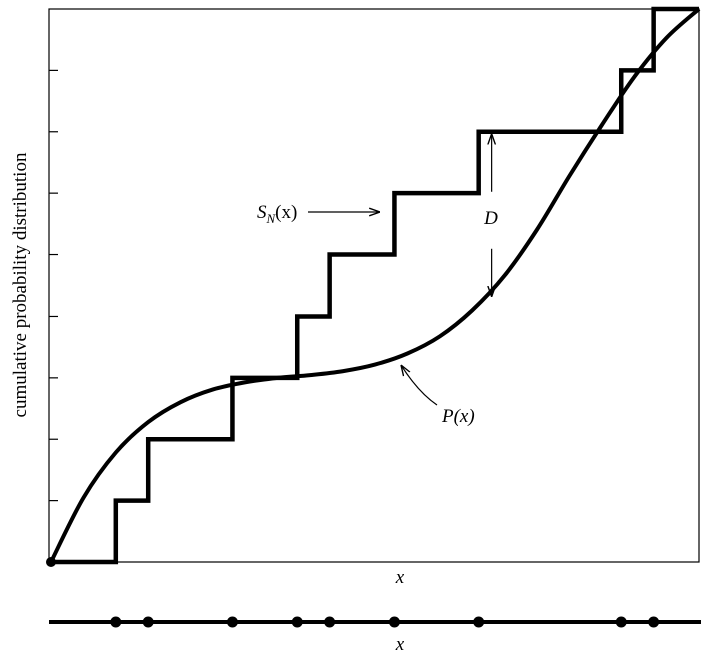 This screenshot has width=701, height=652. What do you see at coordinates (53, 285) in the screenshot?
I see `y-tick-group` at bounding box center [53, 285].